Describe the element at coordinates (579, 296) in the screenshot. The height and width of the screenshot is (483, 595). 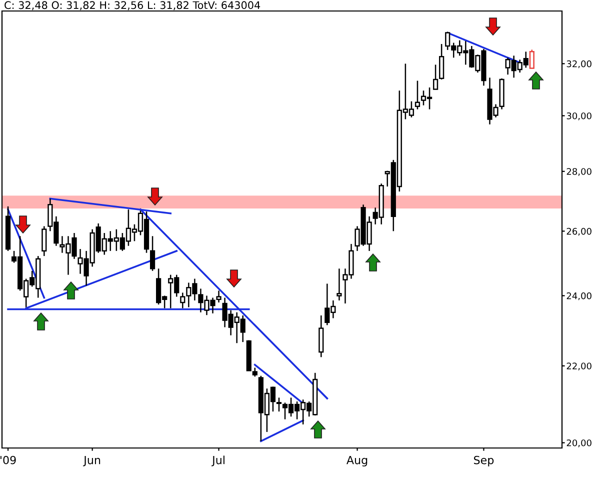
I see `y-tick-label: 24,00` at that location.